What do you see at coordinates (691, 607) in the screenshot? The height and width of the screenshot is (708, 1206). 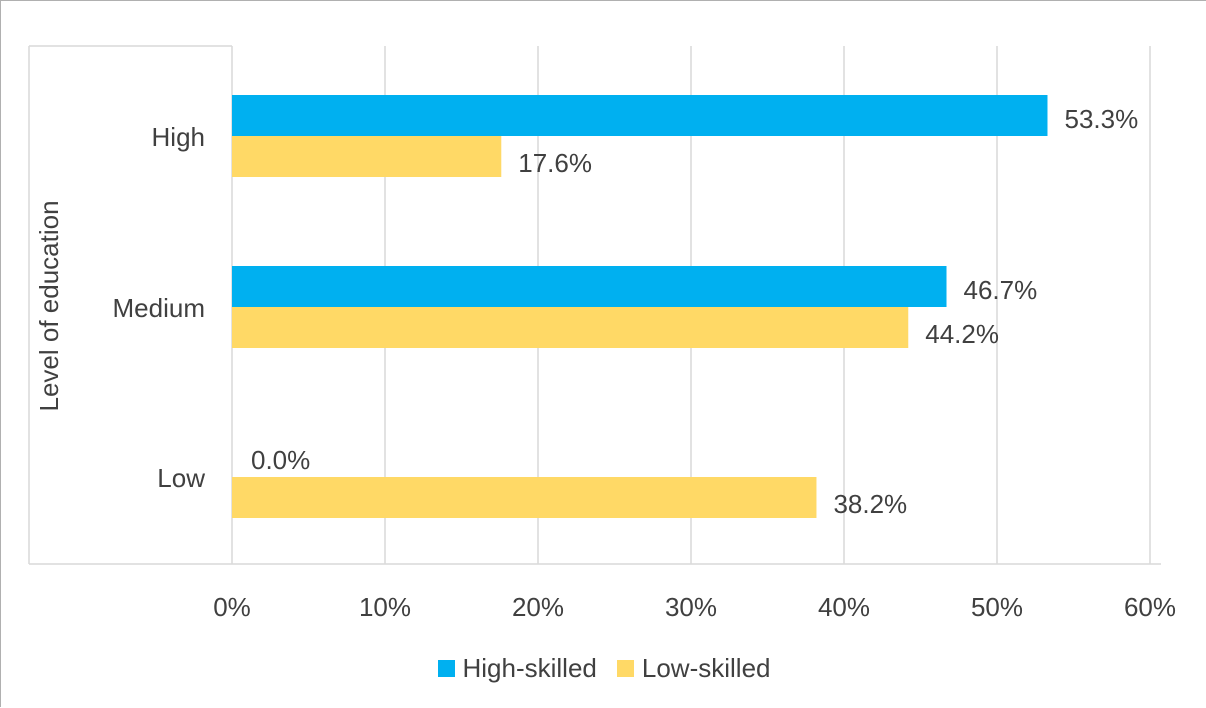 I see `x-tick-label: 30%` at bounding box center [691, 607].